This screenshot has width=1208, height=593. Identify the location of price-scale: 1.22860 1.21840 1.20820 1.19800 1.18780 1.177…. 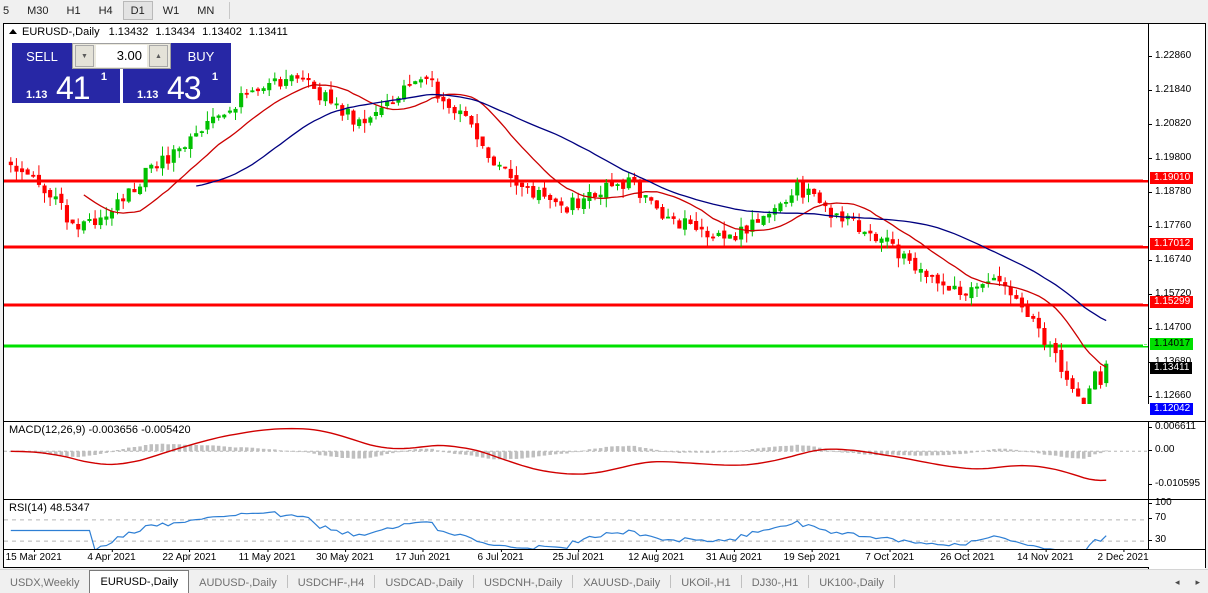
(1174, 229).